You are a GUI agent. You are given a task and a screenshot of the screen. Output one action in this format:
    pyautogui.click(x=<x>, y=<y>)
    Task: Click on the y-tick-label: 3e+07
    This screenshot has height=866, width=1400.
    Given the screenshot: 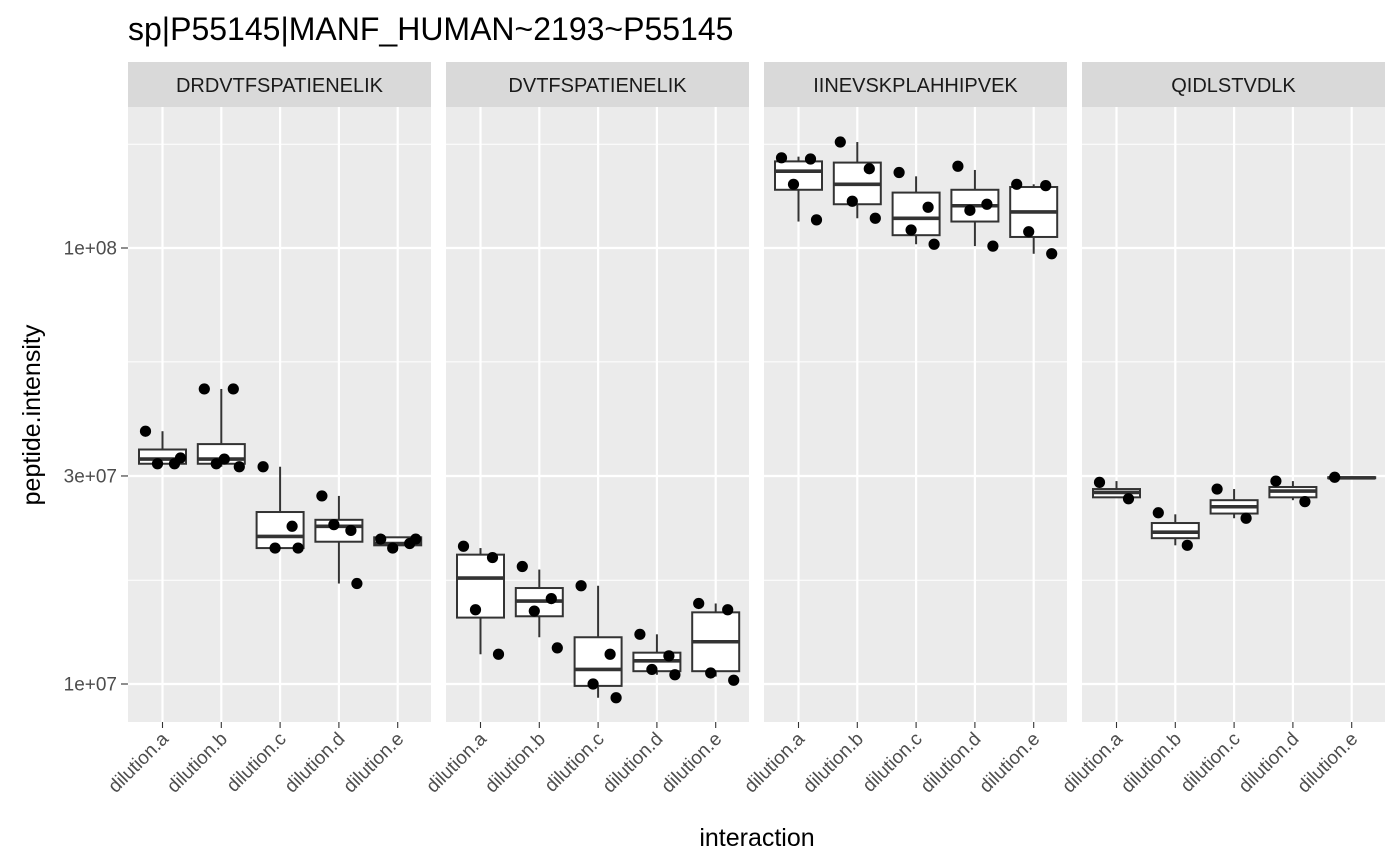 What is the action you would take?
    pyautogui.click(x=90, y=476)
    